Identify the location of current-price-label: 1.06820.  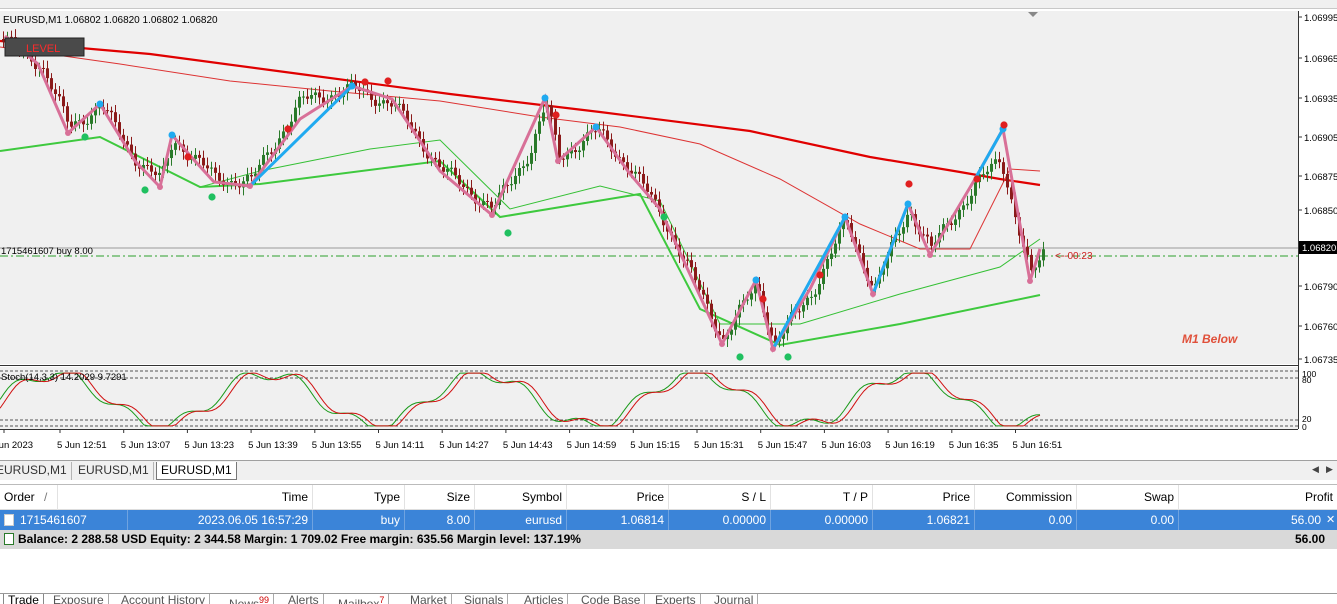
(1319, 248).